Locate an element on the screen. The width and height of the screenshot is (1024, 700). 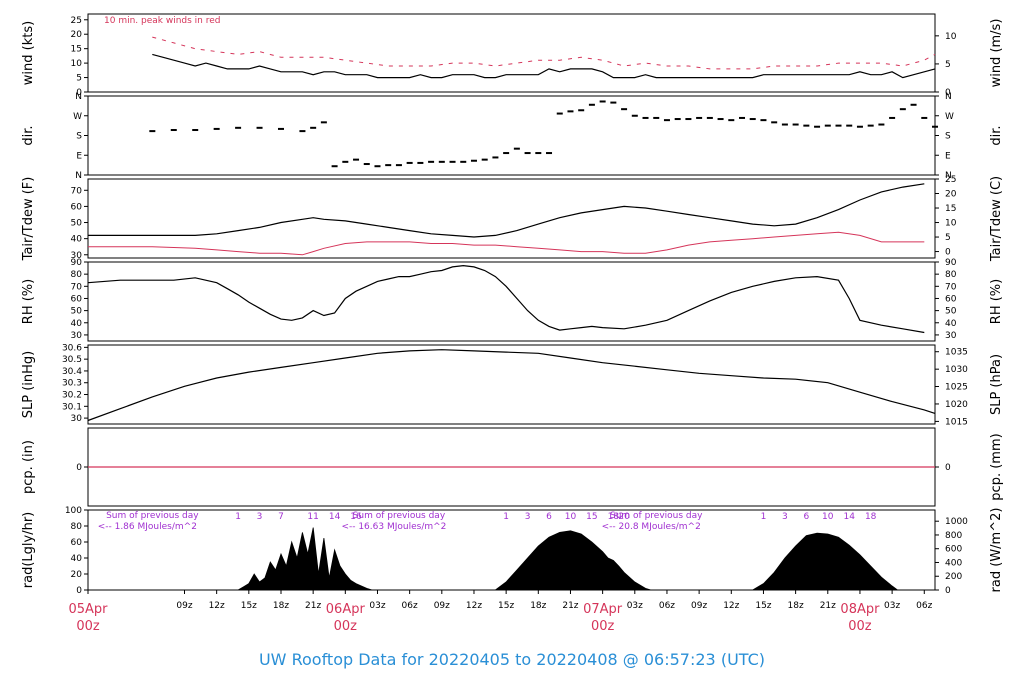
rad-left-tick-label: 100 is located at coordinates (73, 511).